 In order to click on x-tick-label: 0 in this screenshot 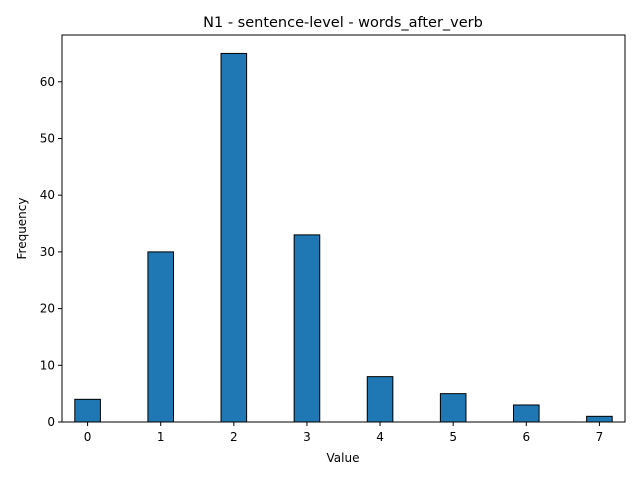, I will do `click(88, 437)`.